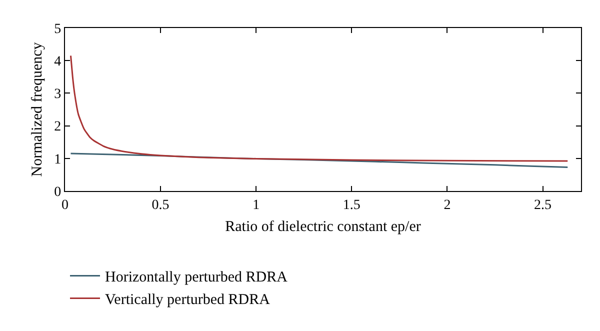  Describe the element at coordinates (58, 160) in the screenshot. I see `y-tick-label: 1` at that location.